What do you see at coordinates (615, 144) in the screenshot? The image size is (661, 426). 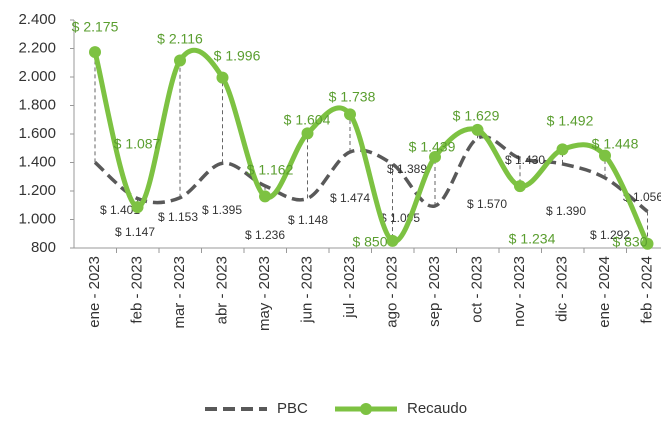 I see `data-label: $ 1.448` at bounding box center [615, 144].